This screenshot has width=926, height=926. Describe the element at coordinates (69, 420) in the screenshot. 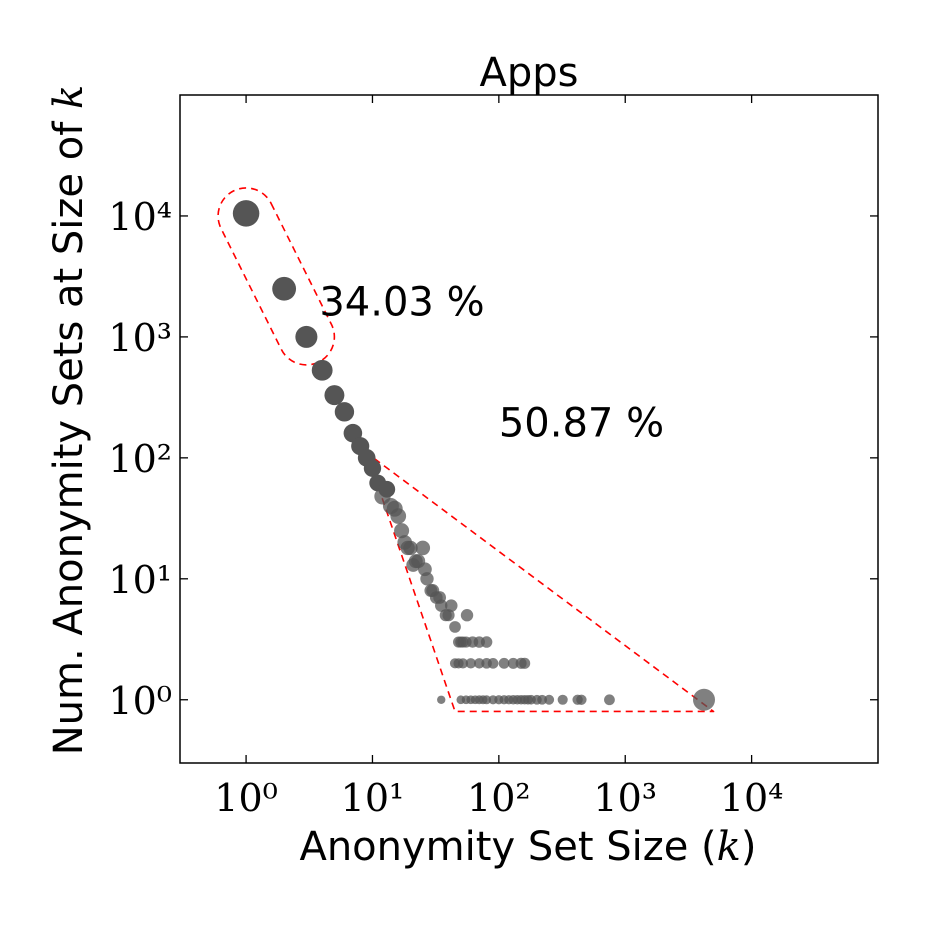

I see `y-axis-label: Num. Anonymity Sets at Size of k` at that location.